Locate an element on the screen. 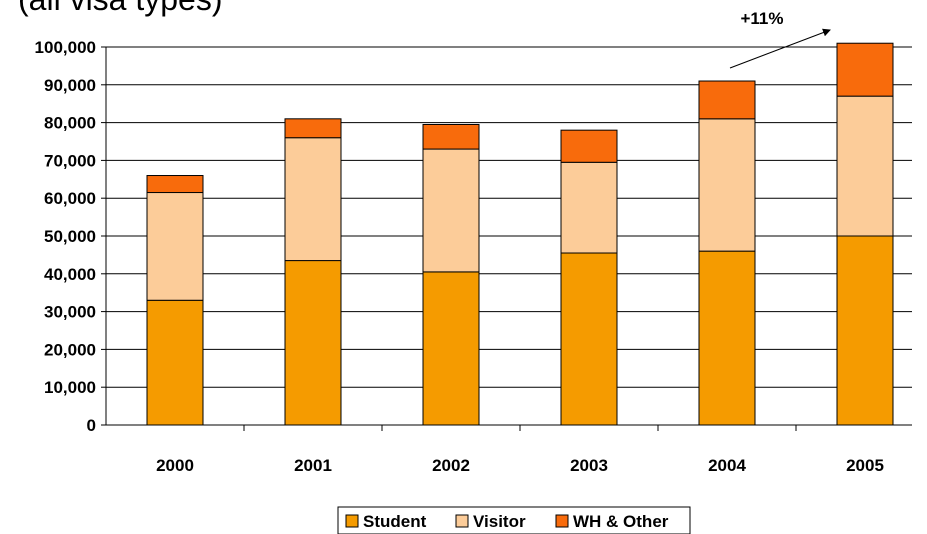  x-tick-label: 2000 is located at coordinates (175, 465).